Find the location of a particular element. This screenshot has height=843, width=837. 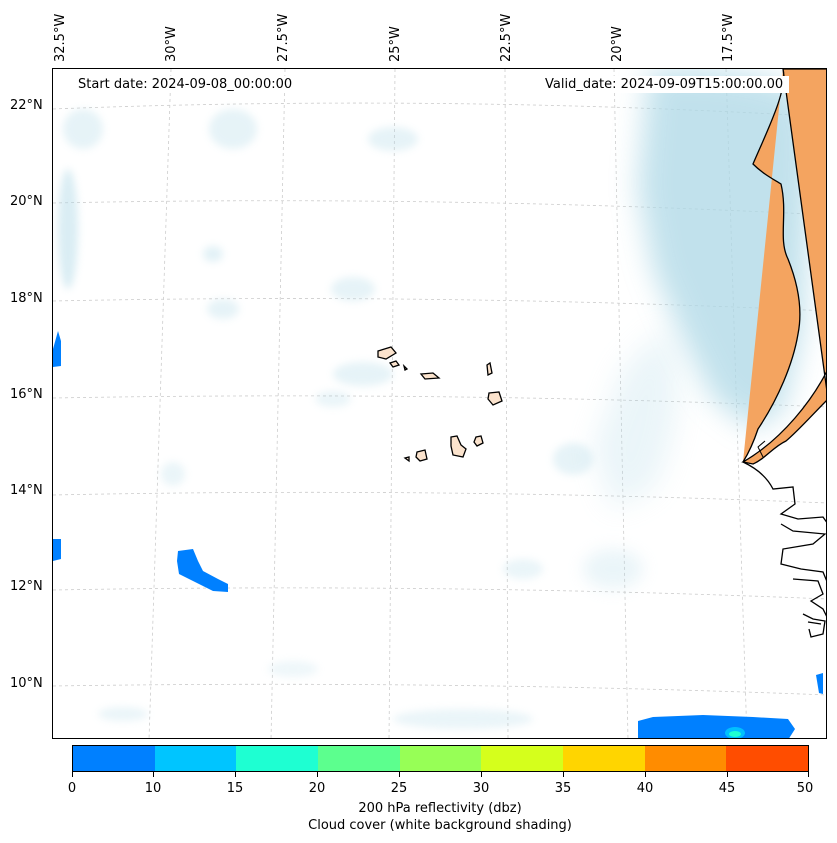

valid-date-label: Valid_date: 2024-09-09T15:00:00.00 is located at coordinates (664, 84).